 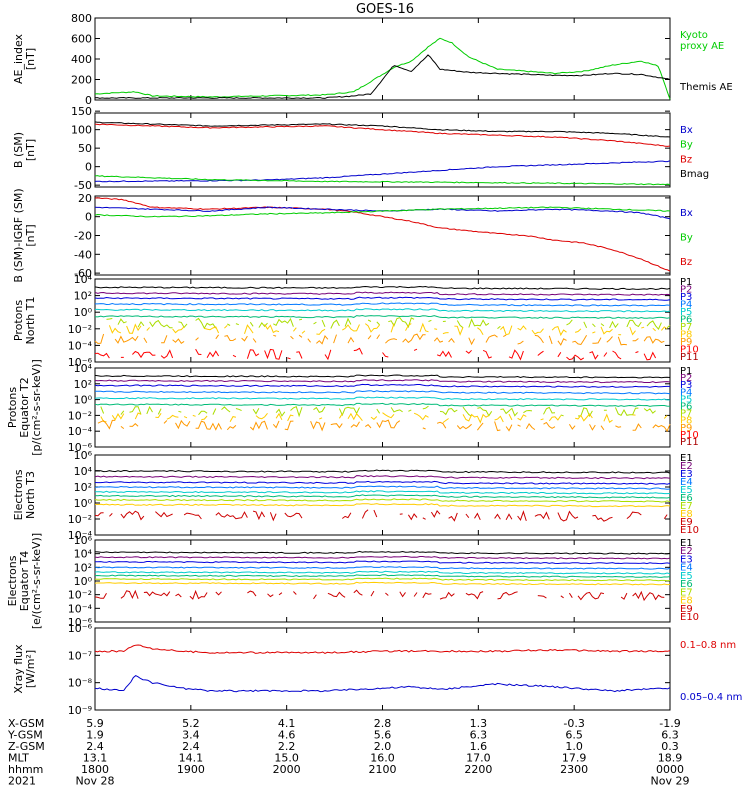 I want to click on xaxis-value: 0000, so click(x=670, y=769).